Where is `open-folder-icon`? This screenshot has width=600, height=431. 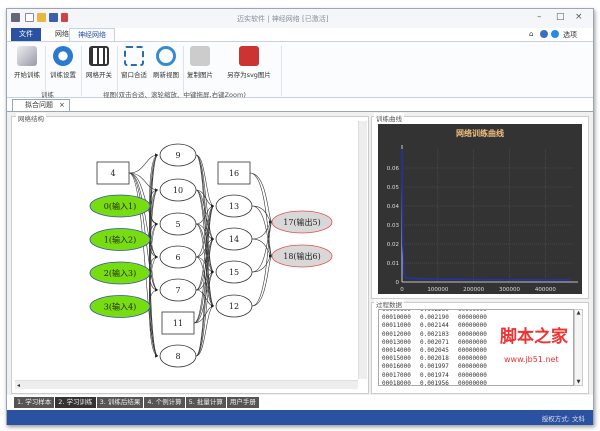
open-folder-icon is located at coordinates (41, 17).